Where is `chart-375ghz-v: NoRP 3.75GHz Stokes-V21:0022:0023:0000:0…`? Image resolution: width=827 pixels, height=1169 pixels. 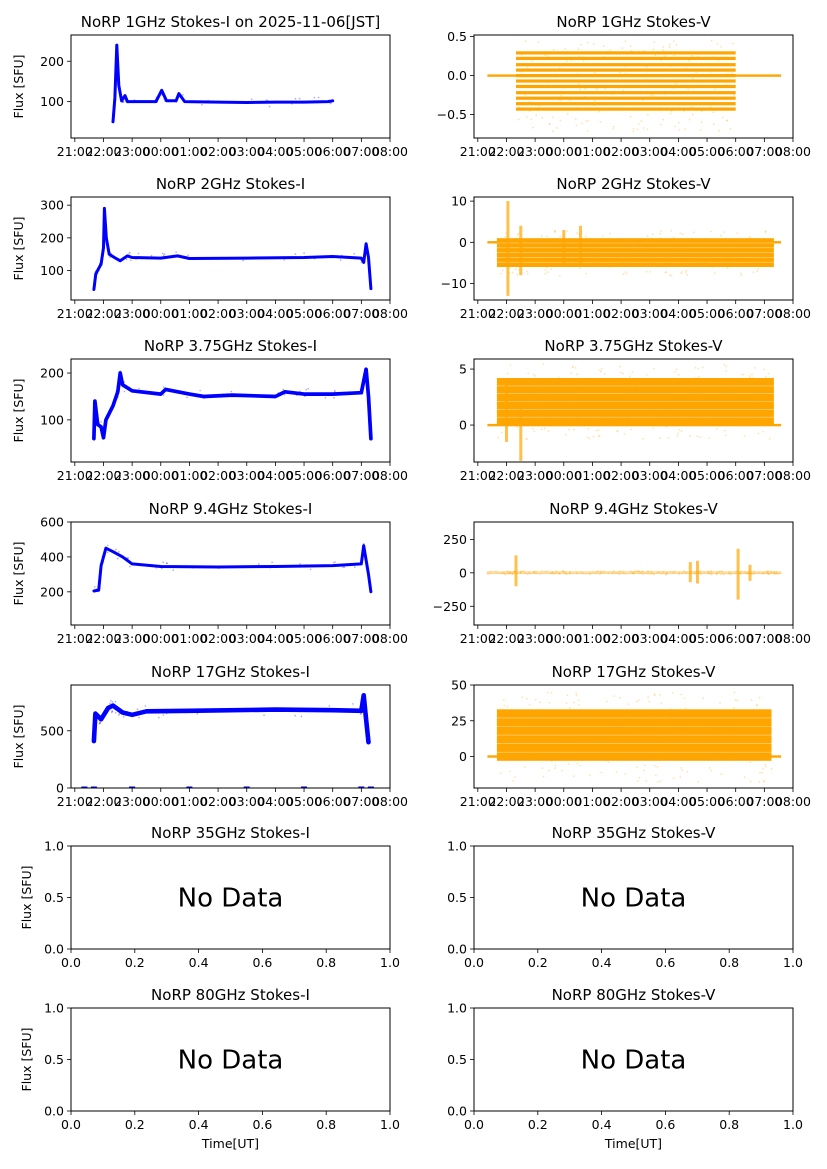 chart-375ghz-v: NoRP 3.75GHz Stokes-V21:0022:0023:0000:0… is located at coordinates (635, 410).